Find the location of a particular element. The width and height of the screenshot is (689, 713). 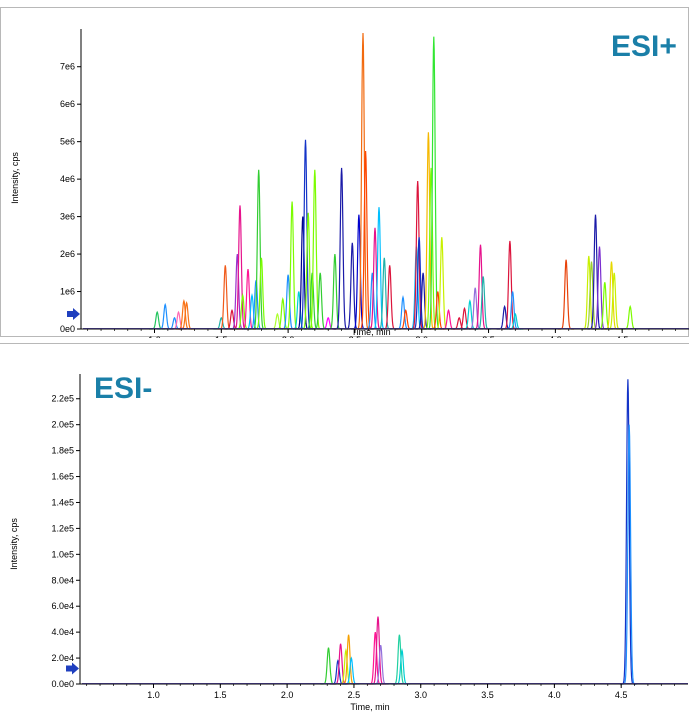

y-tick-label: 3e6 is located at coordinates (67, 217).